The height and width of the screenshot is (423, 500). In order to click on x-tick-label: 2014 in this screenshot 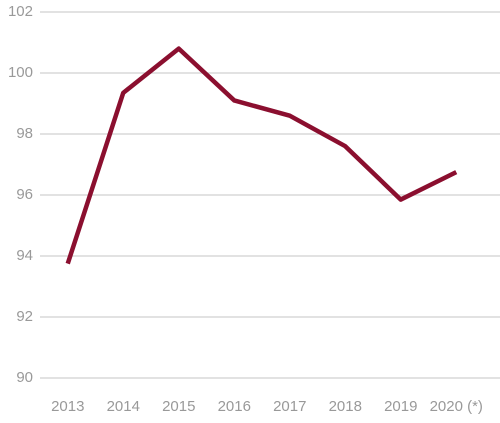, I will do `click(123, 406)`.